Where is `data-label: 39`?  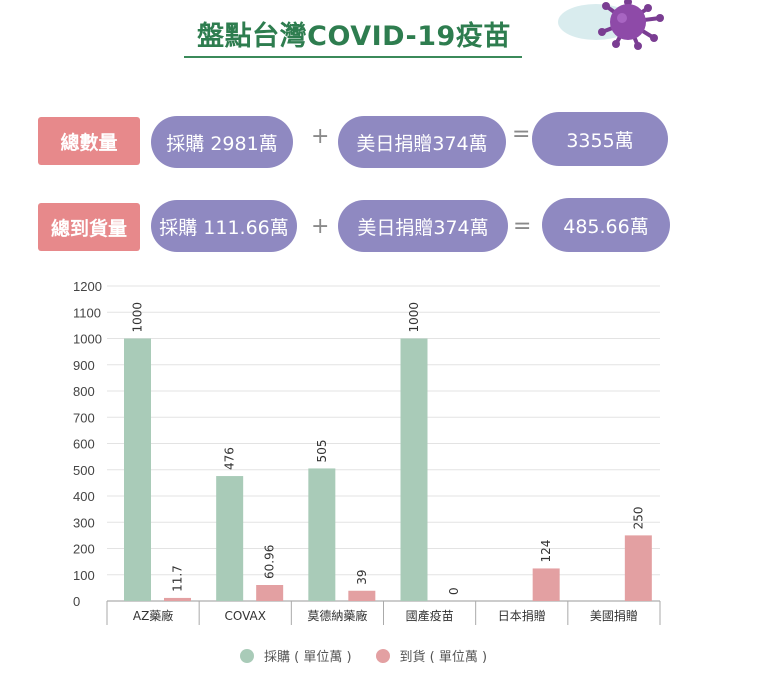
data-label: 39 is located at coordinates (362, 576).